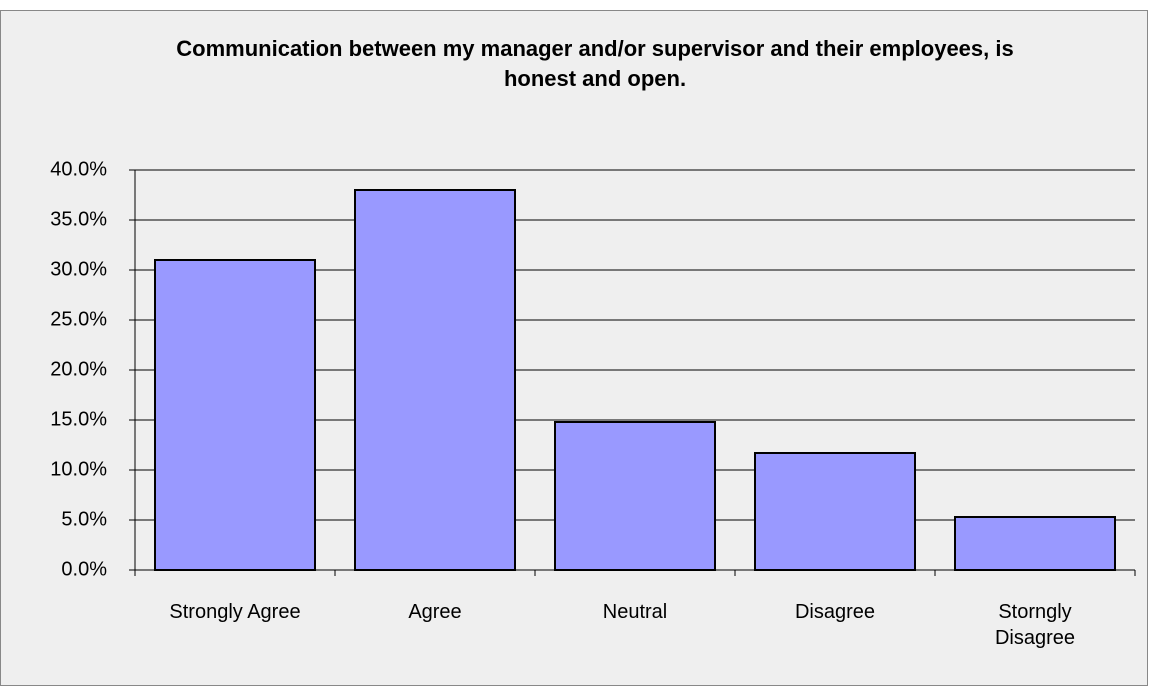  What do you see at coordinates (78, 219) in the screenshot?
I see `y-tick-label: 35.0%` at bounding box center [78, 219].